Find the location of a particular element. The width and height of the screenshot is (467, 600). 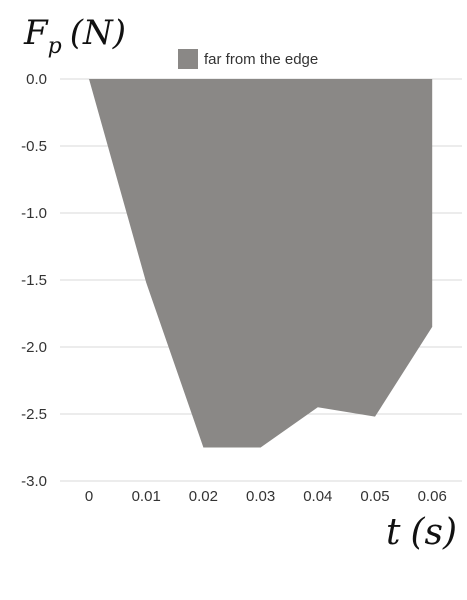

y-tick-label-6: -3.0 is located at coordinates (34, 481).